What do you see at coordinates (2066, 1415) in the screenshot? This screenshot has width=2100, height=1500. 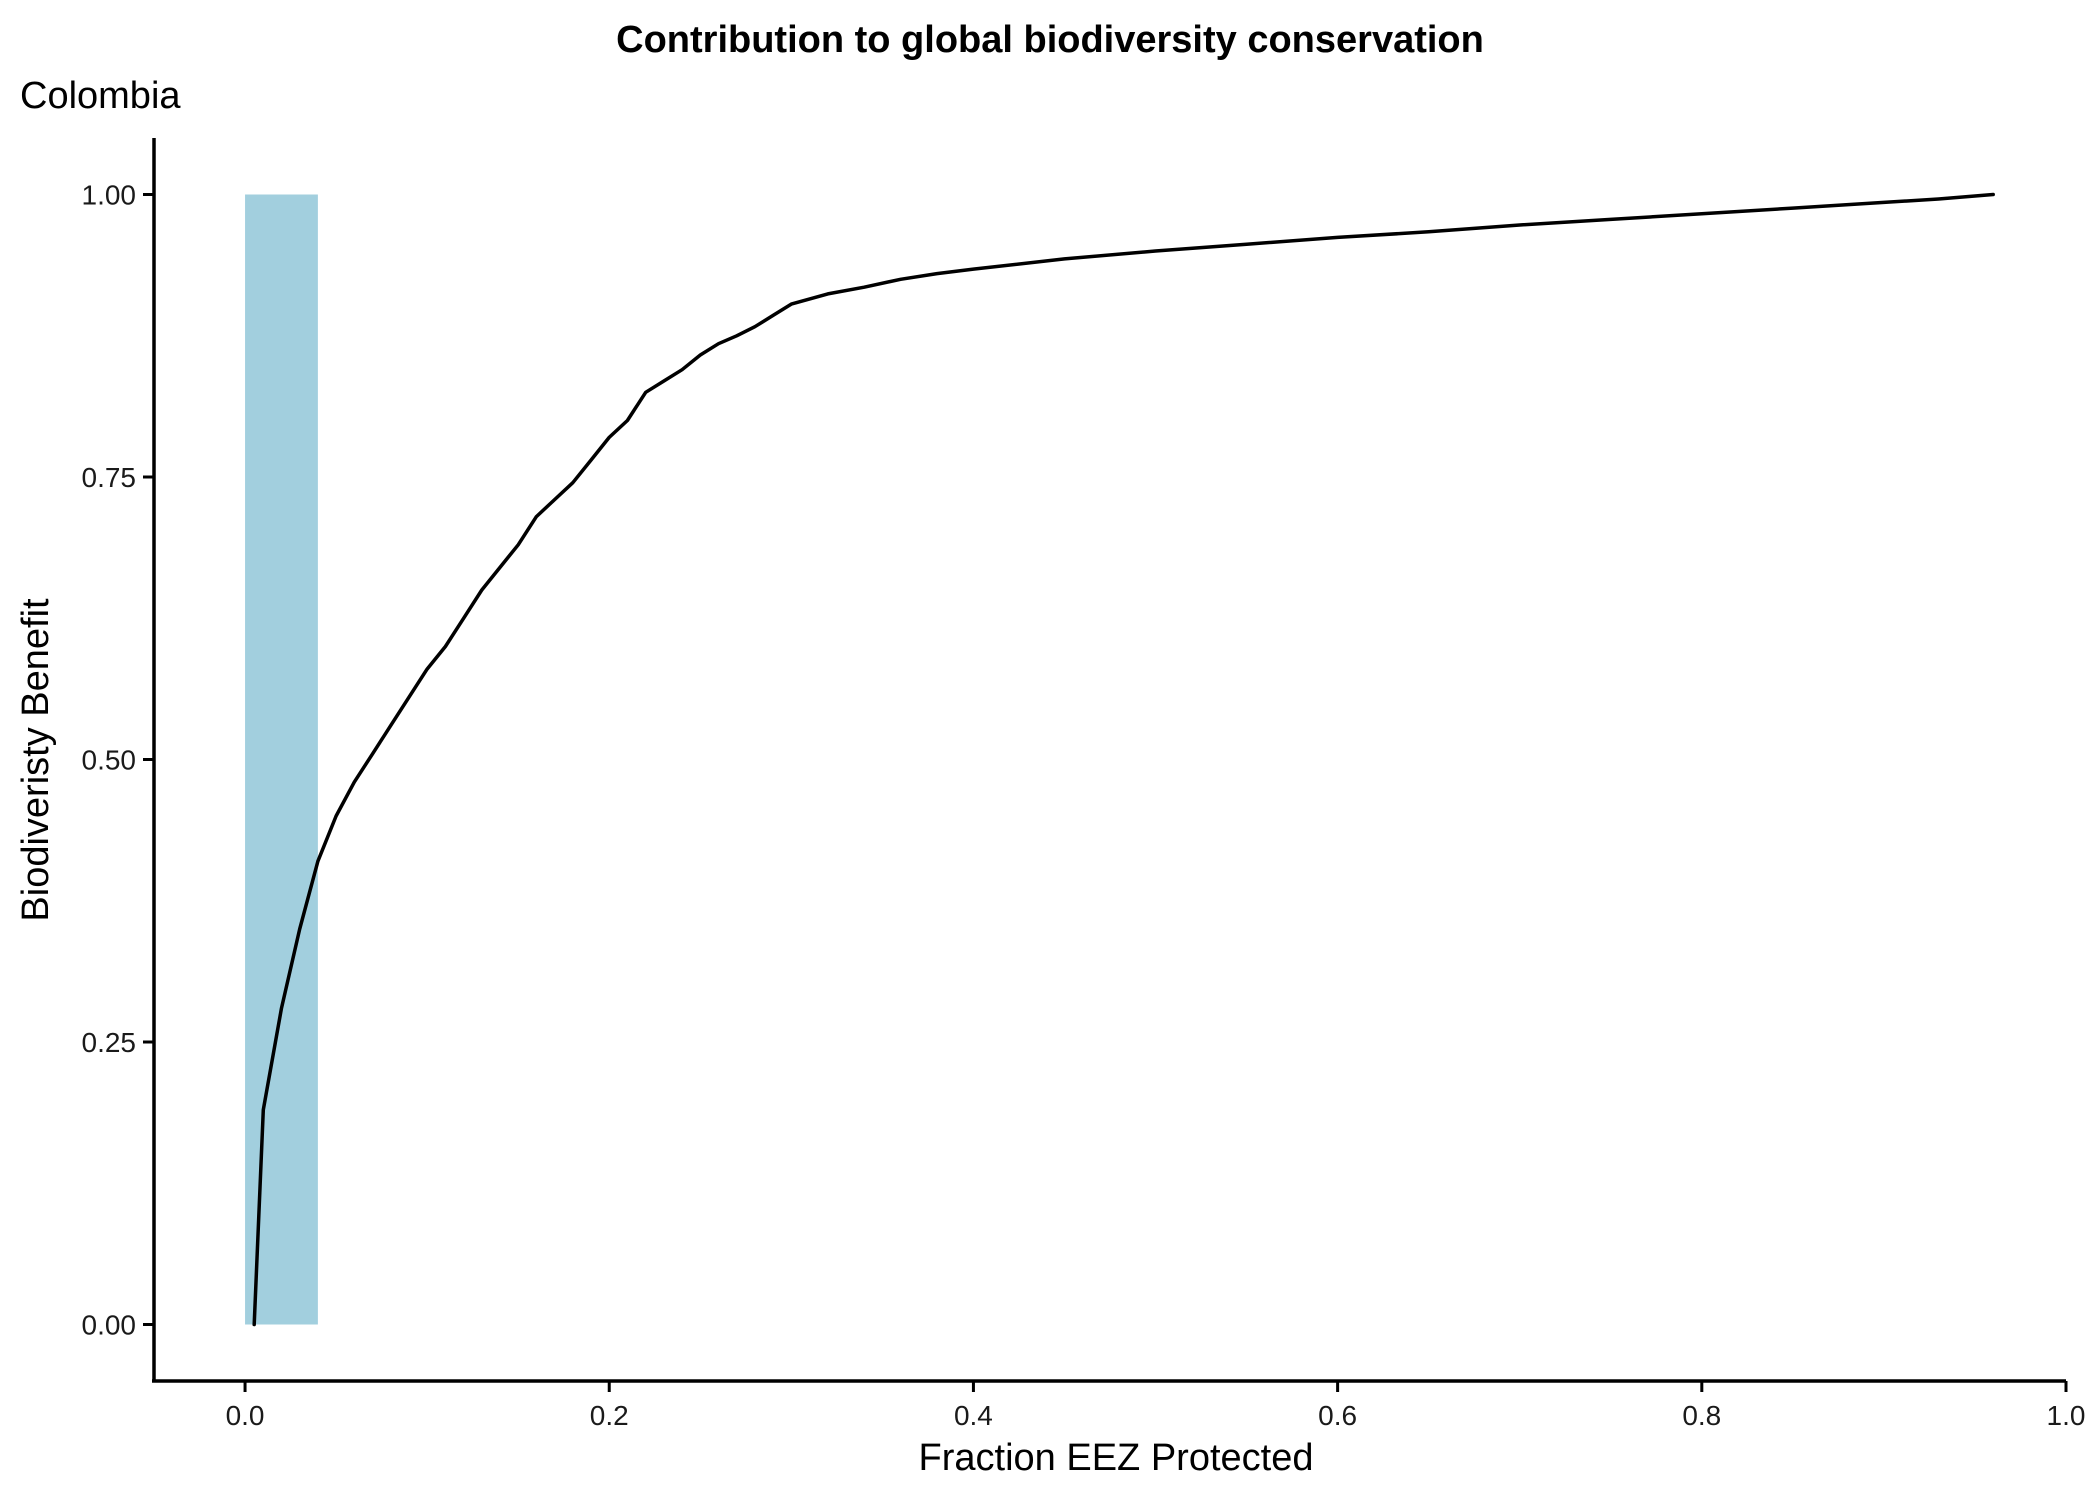 I see `x-tick-label: 1.0` at bounding box center [2066, 1415].